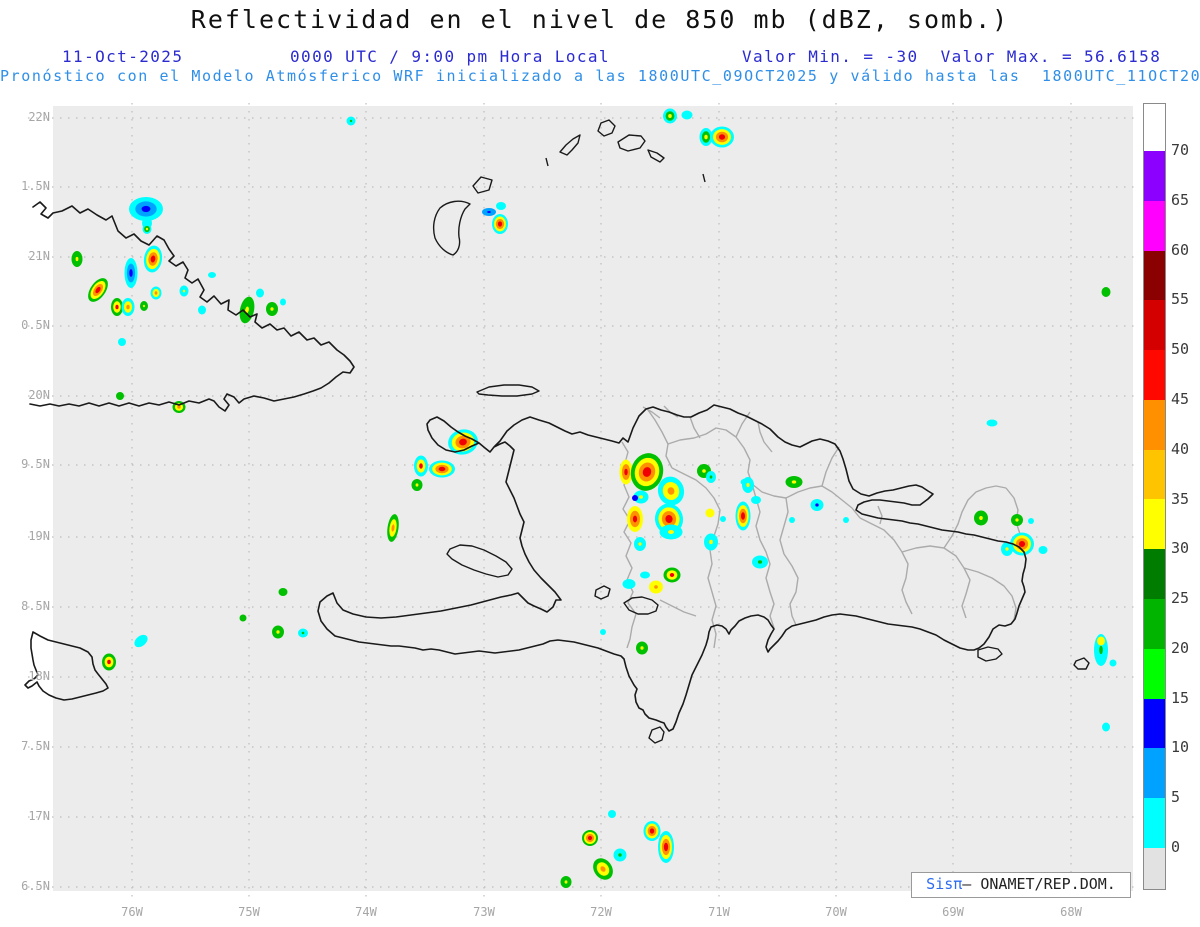 This screenshot has width=1200, height=927. I want to click on lon-label: 68W, so click(1071, 912).